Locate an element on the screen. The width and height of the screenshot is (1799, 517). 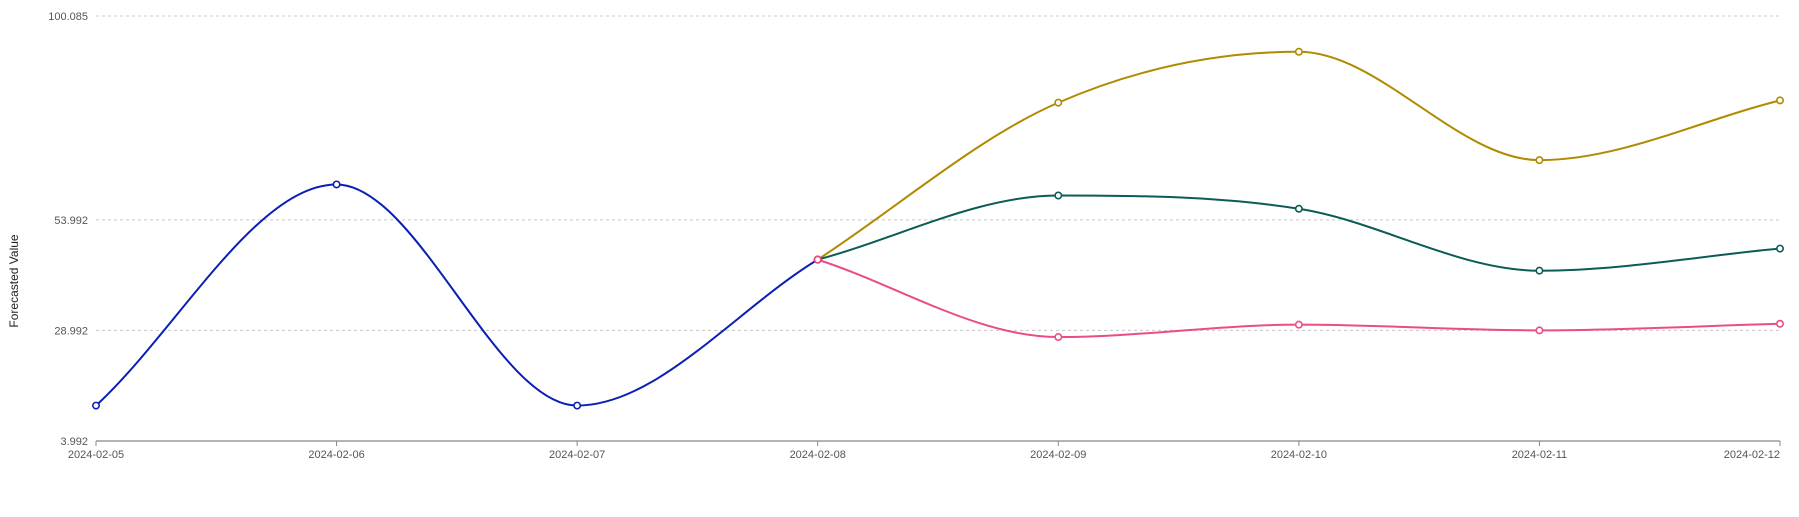
y-axis-title: Forecasted Value is located at coordinates (14, 280).